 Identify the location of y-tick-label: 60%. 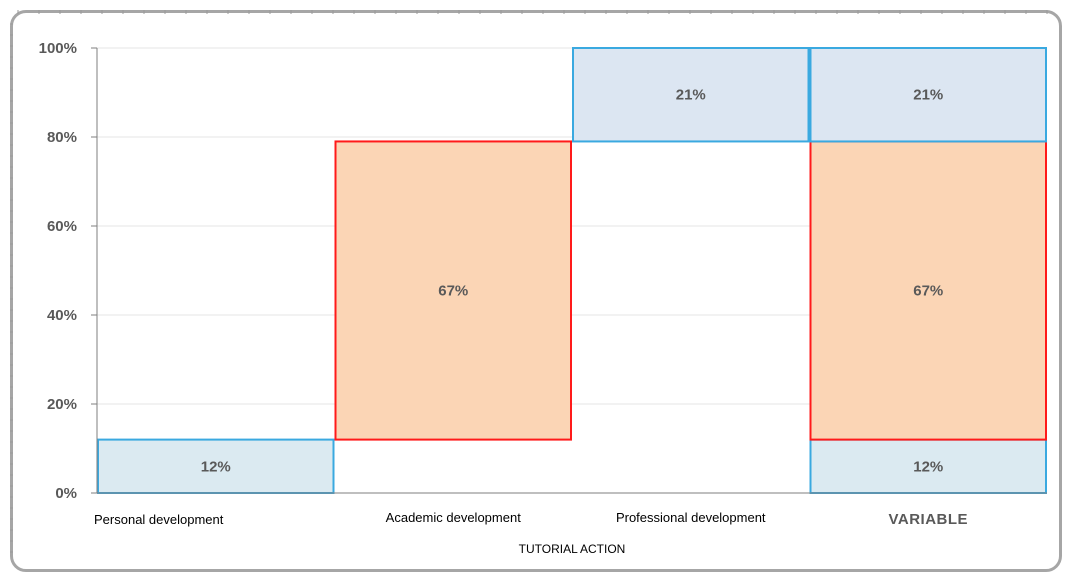
(62, 226).